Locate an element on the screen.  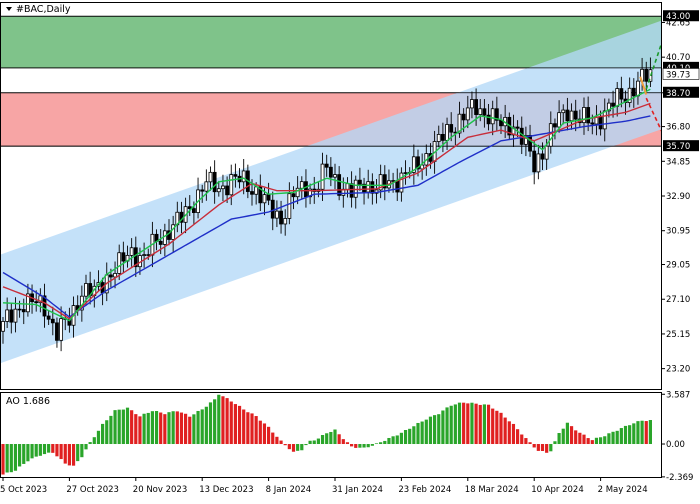
price-tick-label: 42.65 is located at coordinates (678, 23).